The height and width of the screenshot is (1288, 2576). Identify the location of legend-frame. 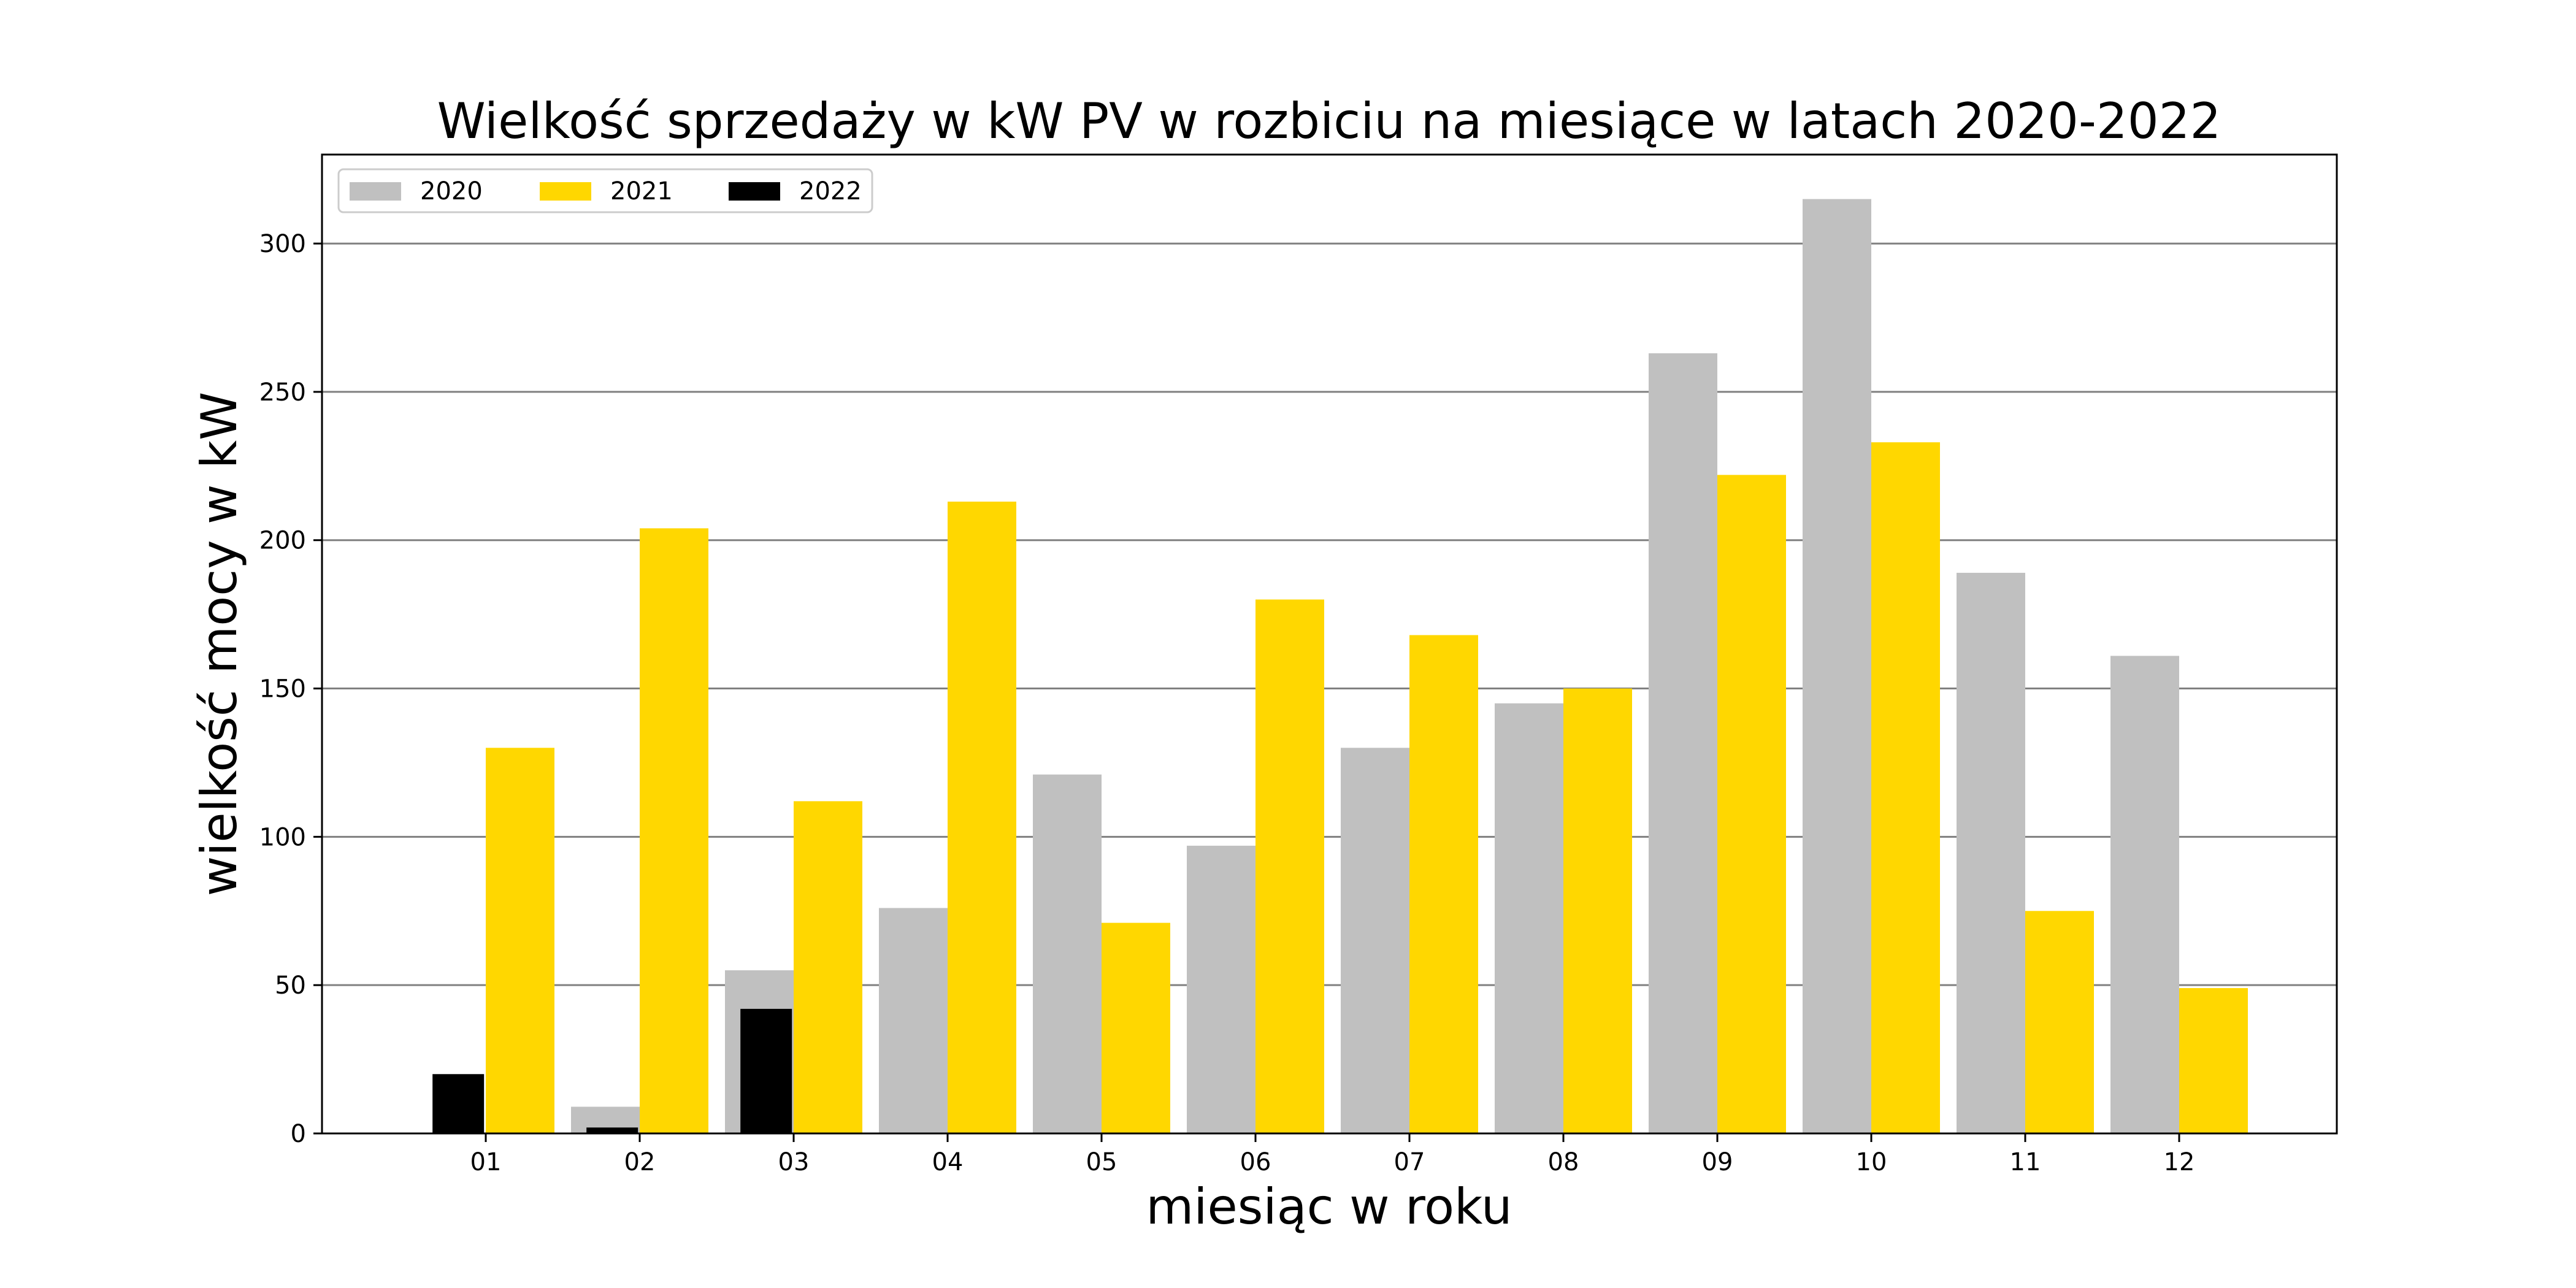
(605, 190).